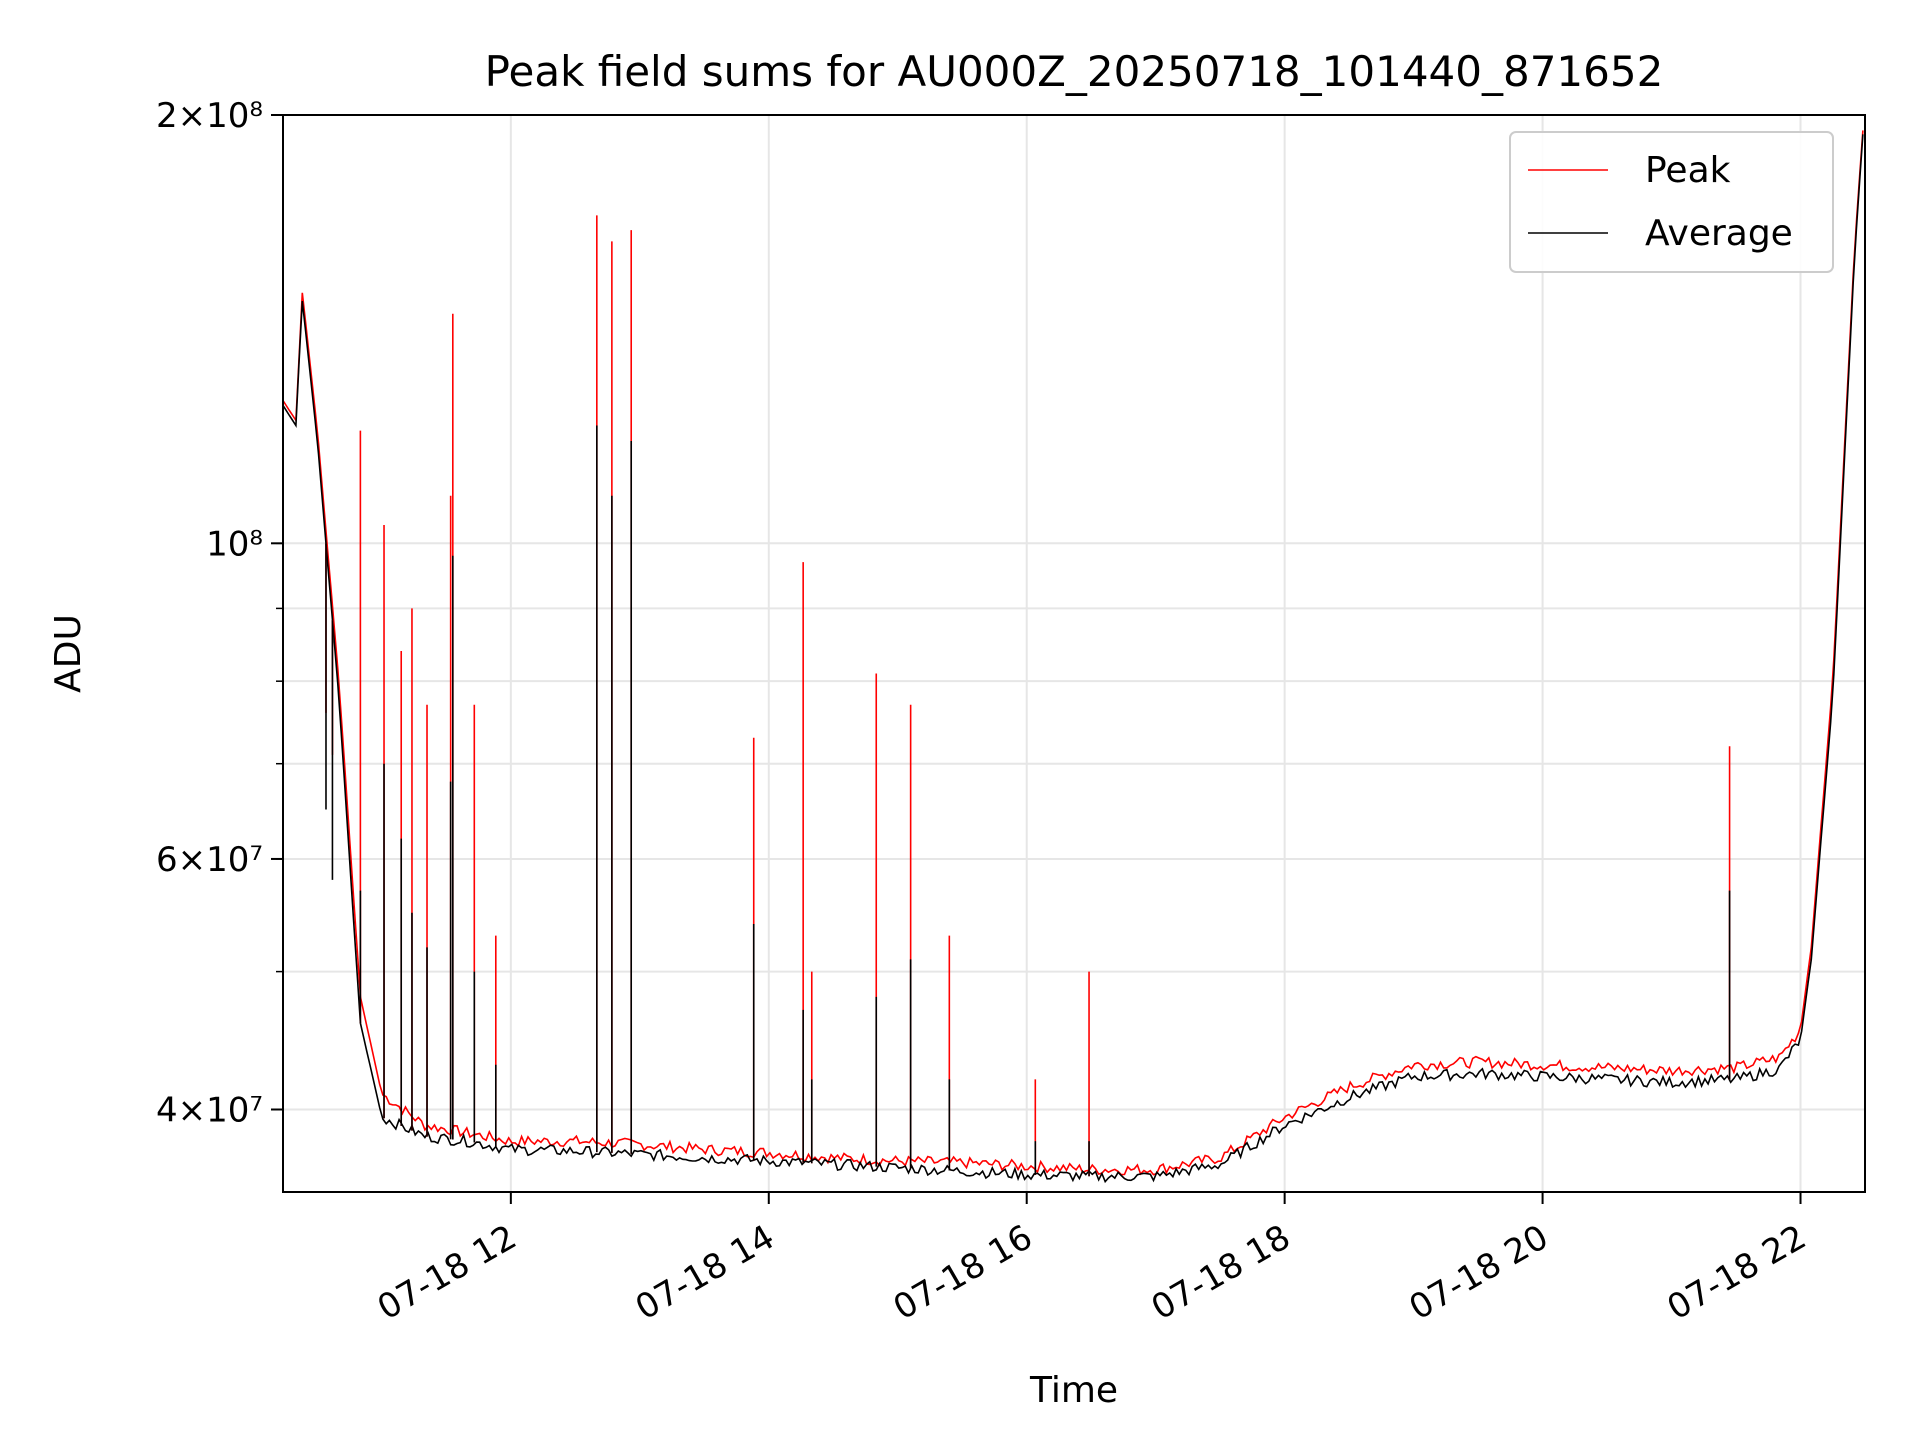 This screenshot has width=1920, height=1440. What do you see at coordinates (705, 1272) in the screenshot?
I see `x-tick-label: 07-18 14` at bounding box center [705, 1272].